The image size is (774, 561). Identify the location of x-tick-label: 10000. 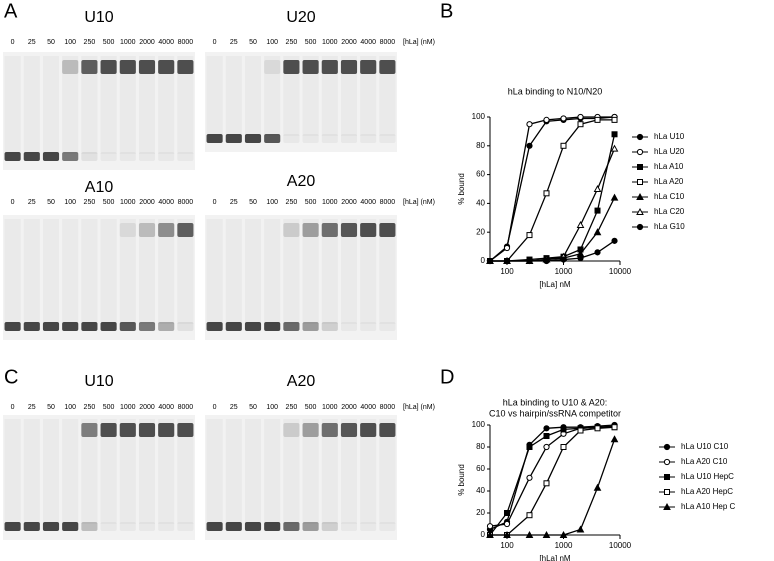
(620, 271).